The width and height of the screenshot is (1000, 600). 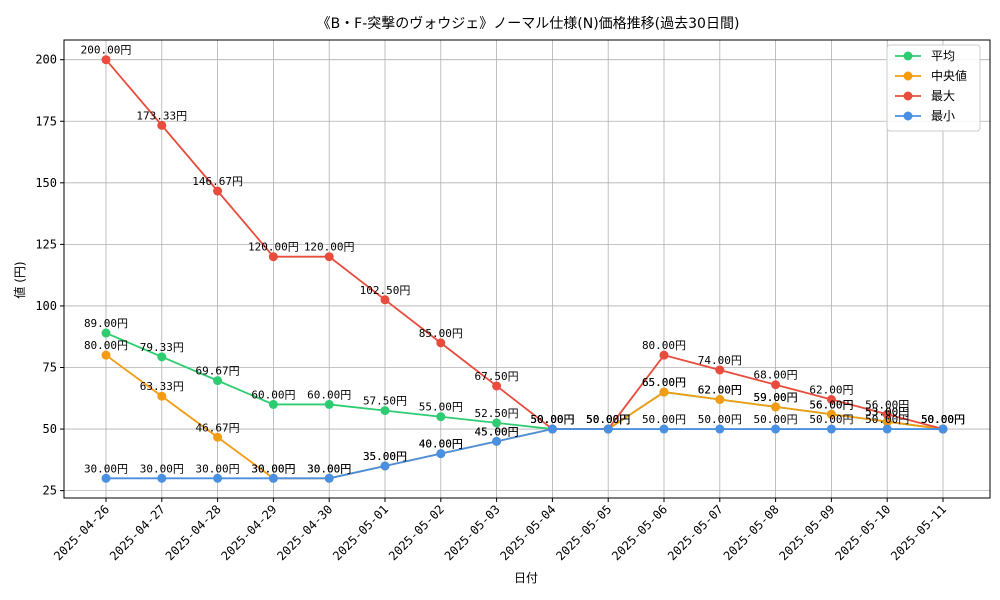 What do you see at coordinates (583, 532) in the screenshot?
I see `x-tick-label: 2025-05-05` at bounding box center [583, 532].